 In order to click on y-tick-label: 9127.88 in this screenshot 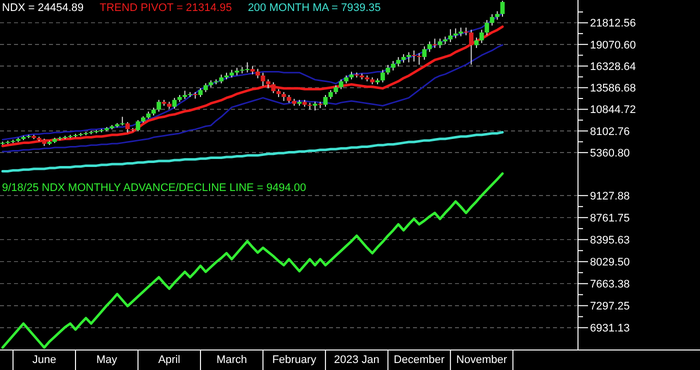, I will do `click(610, 196)`.